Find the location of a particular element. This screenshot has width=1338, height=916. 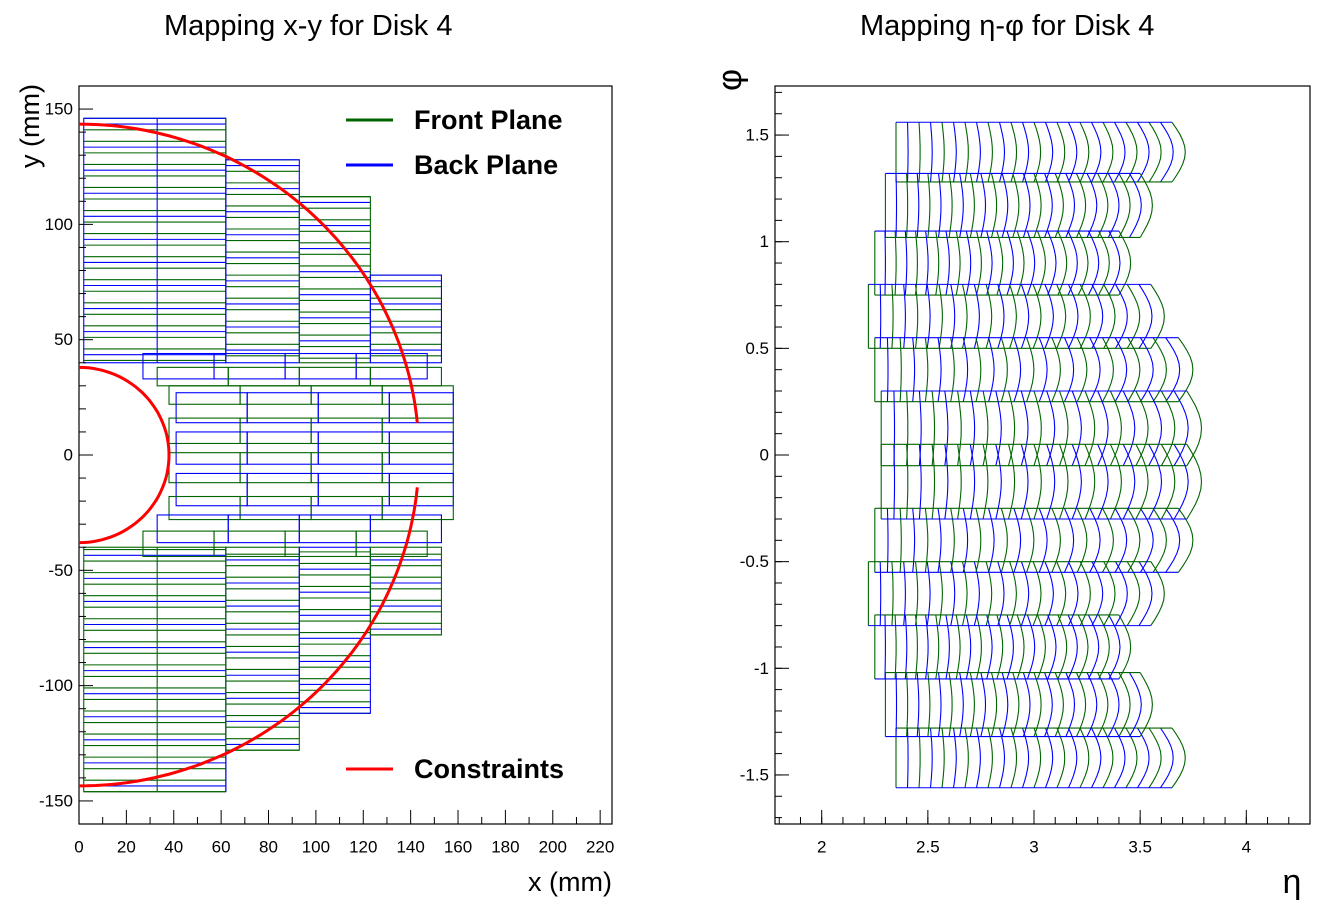

x-tick-label: 180 is located at coordinates (505, 847).